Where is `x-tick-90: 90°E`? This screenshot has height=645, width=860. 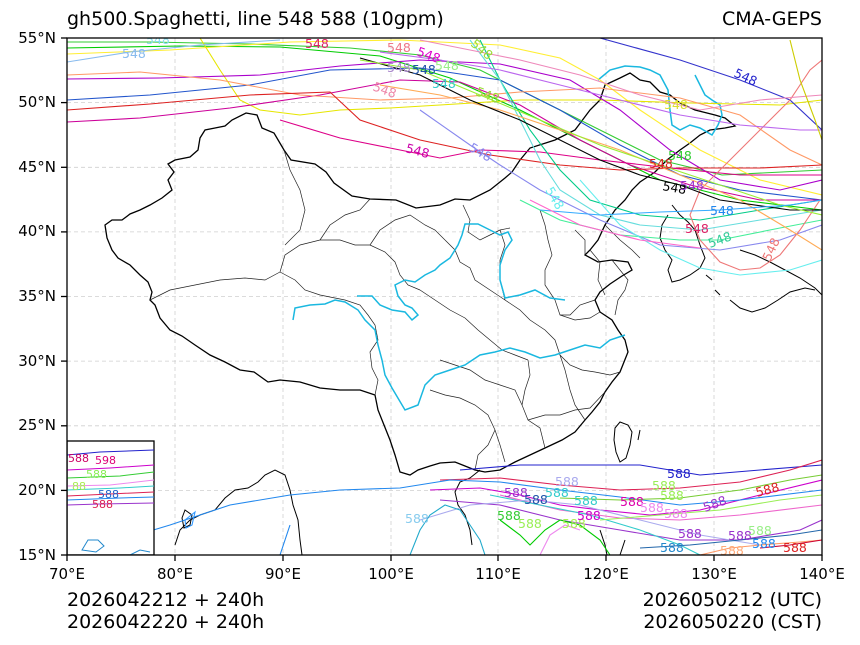 x-tick-90: 90°E is located at coordinates (283, 574).